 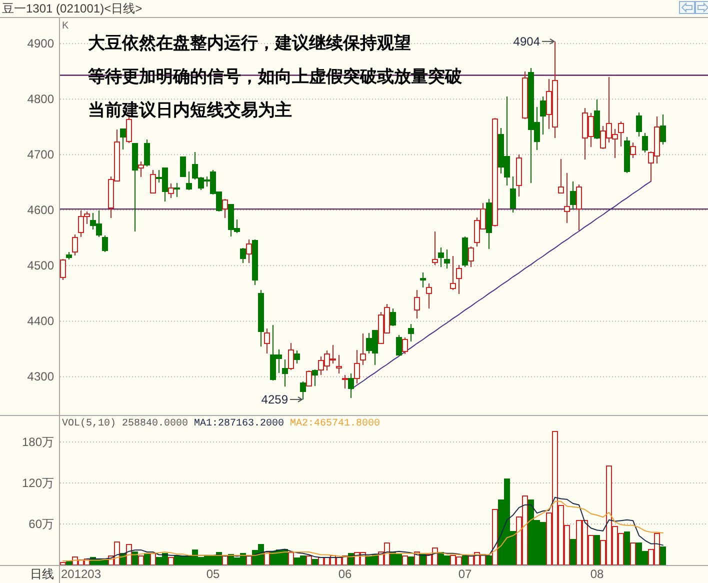 I want to click on y-tick-label: 60万, so click(x=41, y=523).